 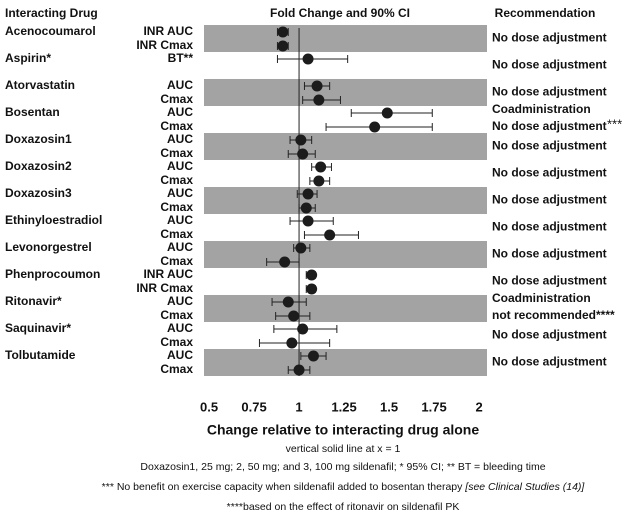 I want to click on drug-label: Doxazosin1, so click(x=38, y=139).